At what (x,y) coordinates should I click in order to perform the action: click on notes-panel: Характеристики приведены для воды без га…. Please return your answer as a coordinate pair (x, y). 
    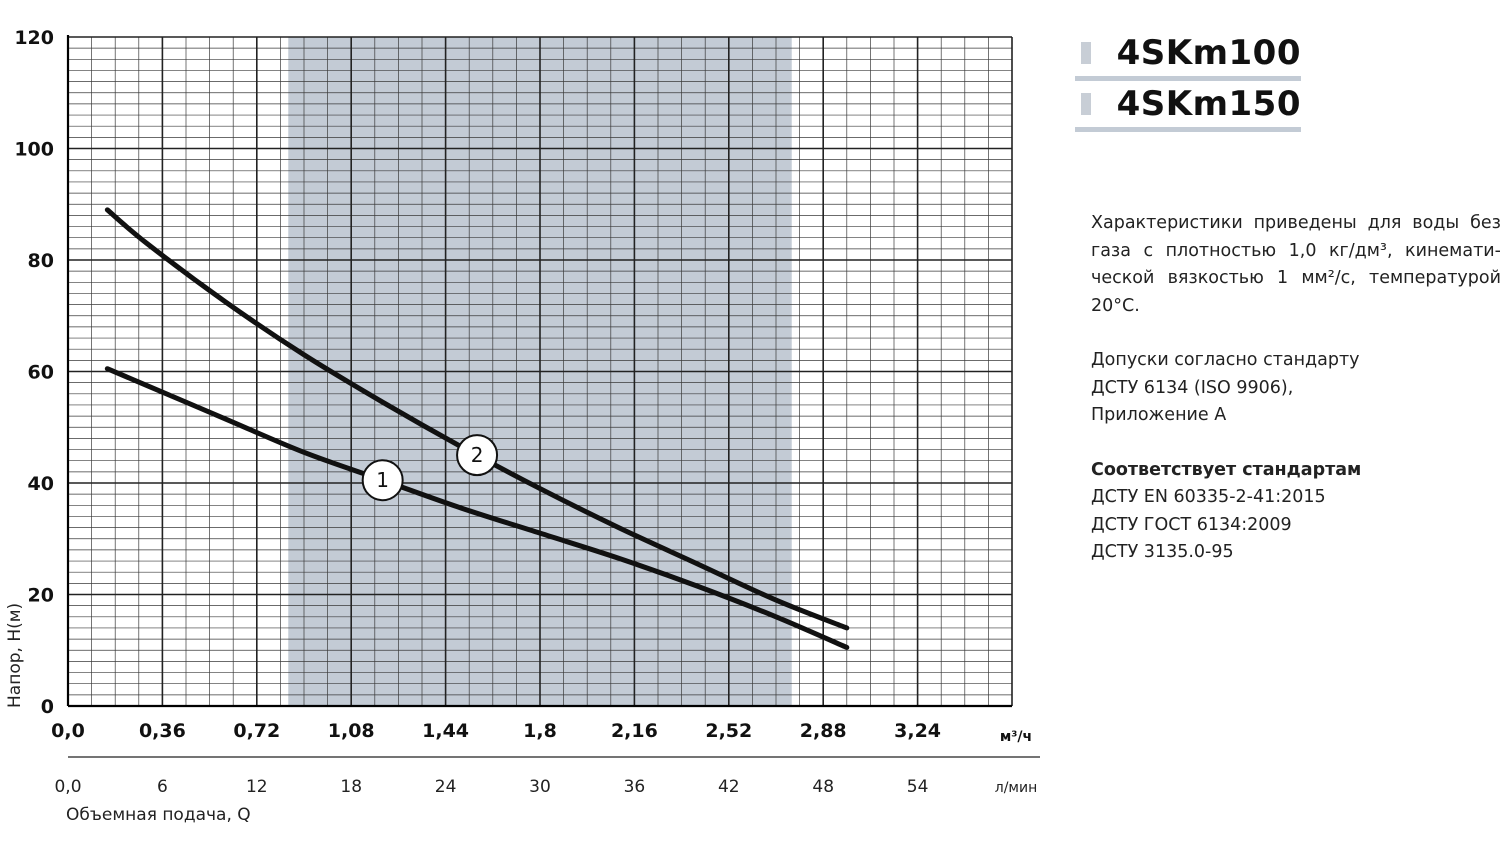
    Looking at the image, I should click on (1295, 388).